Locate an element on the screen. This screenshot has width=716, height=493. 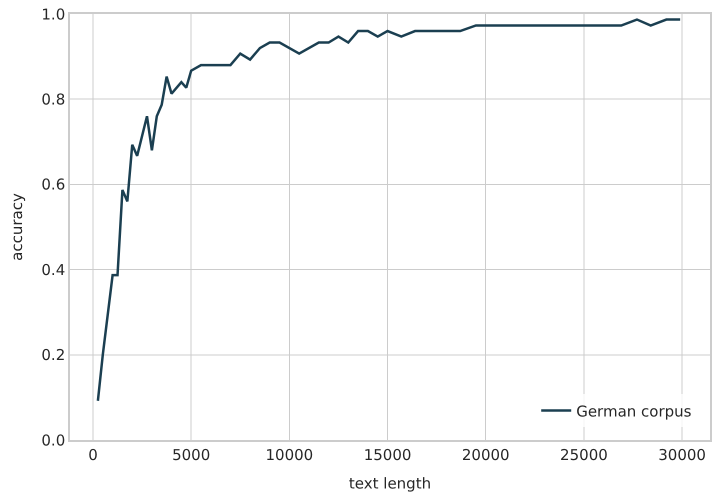
y-tick-label: 0.2 is located at coordinates (53, 355).